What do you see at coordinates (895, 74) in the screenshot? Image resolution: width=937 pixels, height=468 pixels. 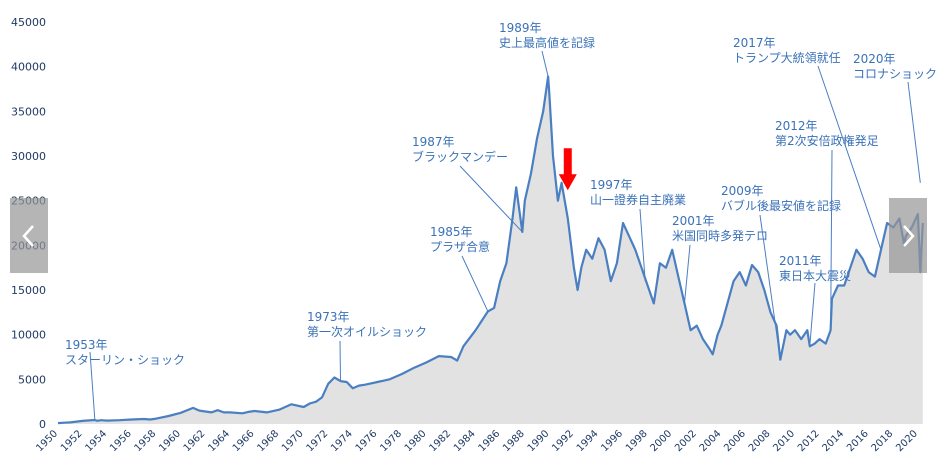 I see `annotation-label: コロナショック` at bounding box center [895, 74].